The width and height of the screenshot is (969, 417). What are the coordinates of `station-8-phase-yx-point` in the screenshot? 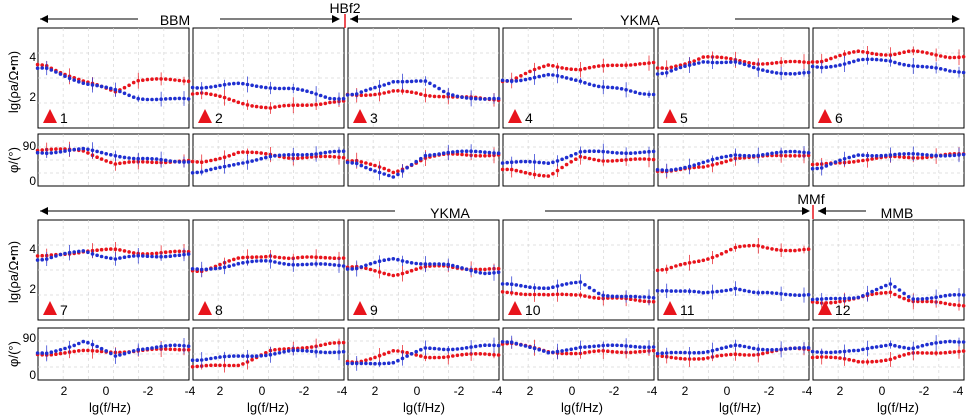 It's located at (320, 352).